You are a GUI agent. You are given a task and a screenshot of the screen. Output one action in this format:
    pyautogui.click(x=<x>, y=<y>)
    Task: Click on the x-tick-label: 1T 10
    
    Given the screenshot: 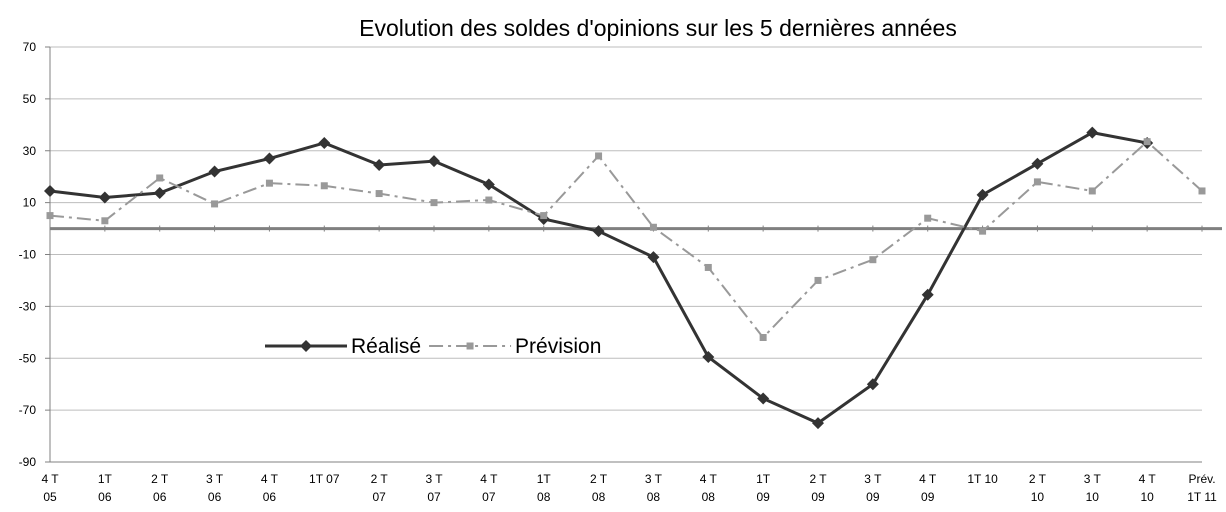 What is the action you would take?
    pyautogui.click(x=982, y=479)
    